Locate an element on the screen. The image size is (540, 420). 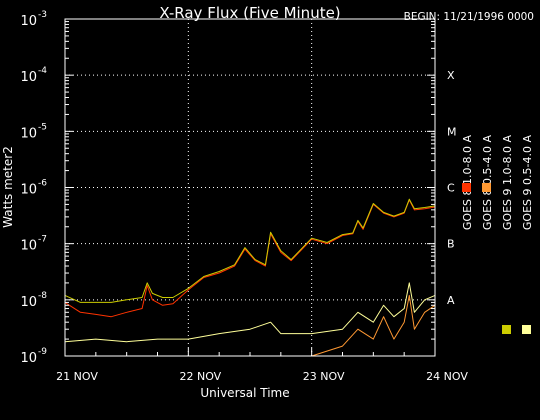
x-axis-label: Universal Time is located at coordinates (244, 393).